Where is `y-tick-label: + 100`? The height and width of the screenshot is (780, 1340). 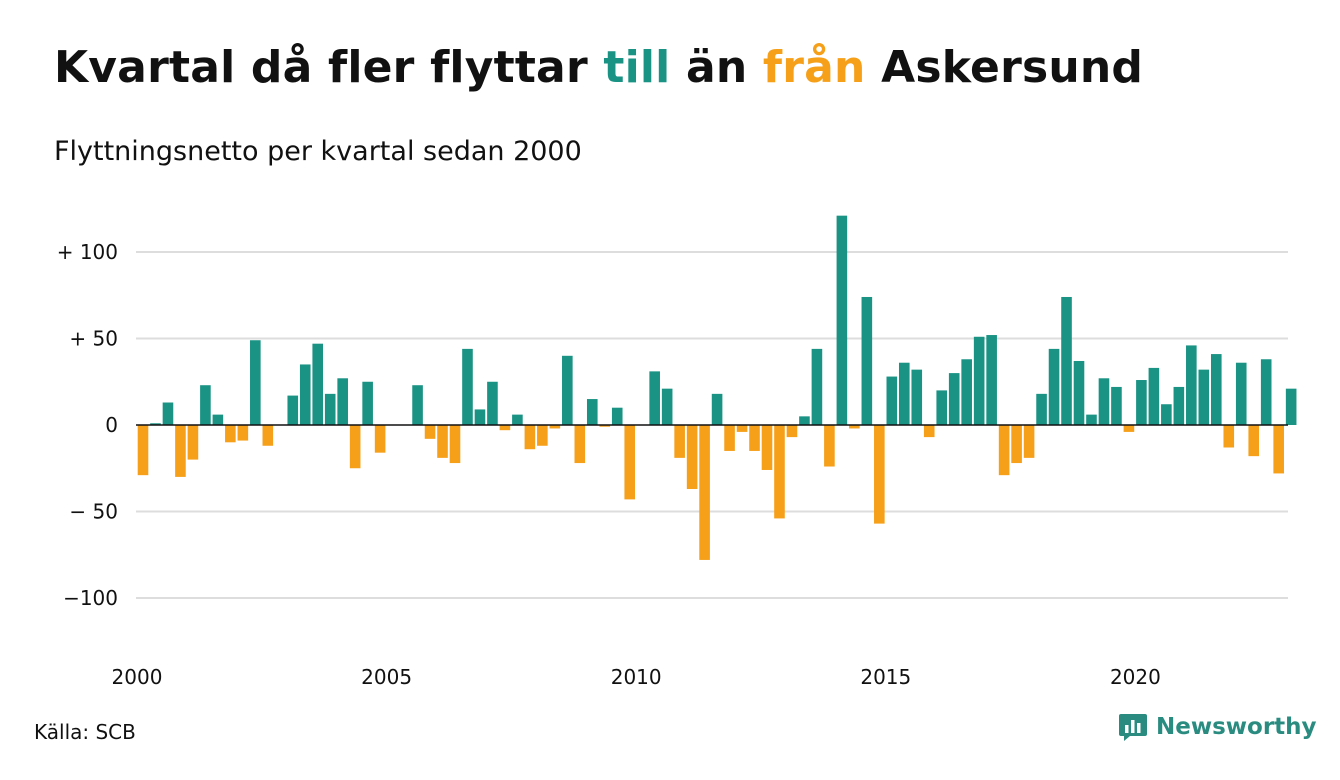
y-tick-label: + 100 is located at coordinates (87, 252).